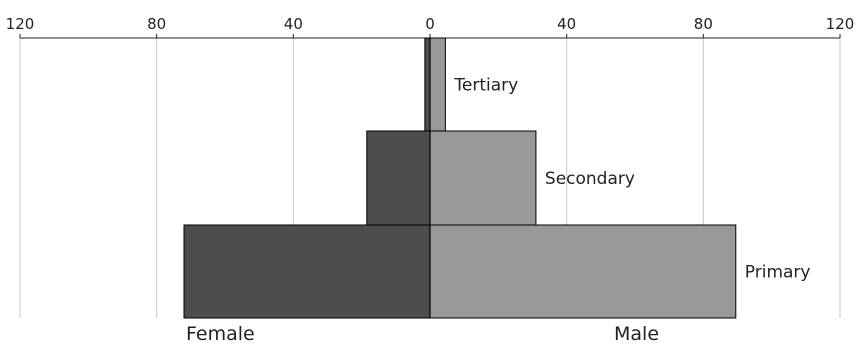 The image size is (856, 345). Describe the element at coordinates (220, 334) in the screenshot. I see `series-label-female: Female` at that location.